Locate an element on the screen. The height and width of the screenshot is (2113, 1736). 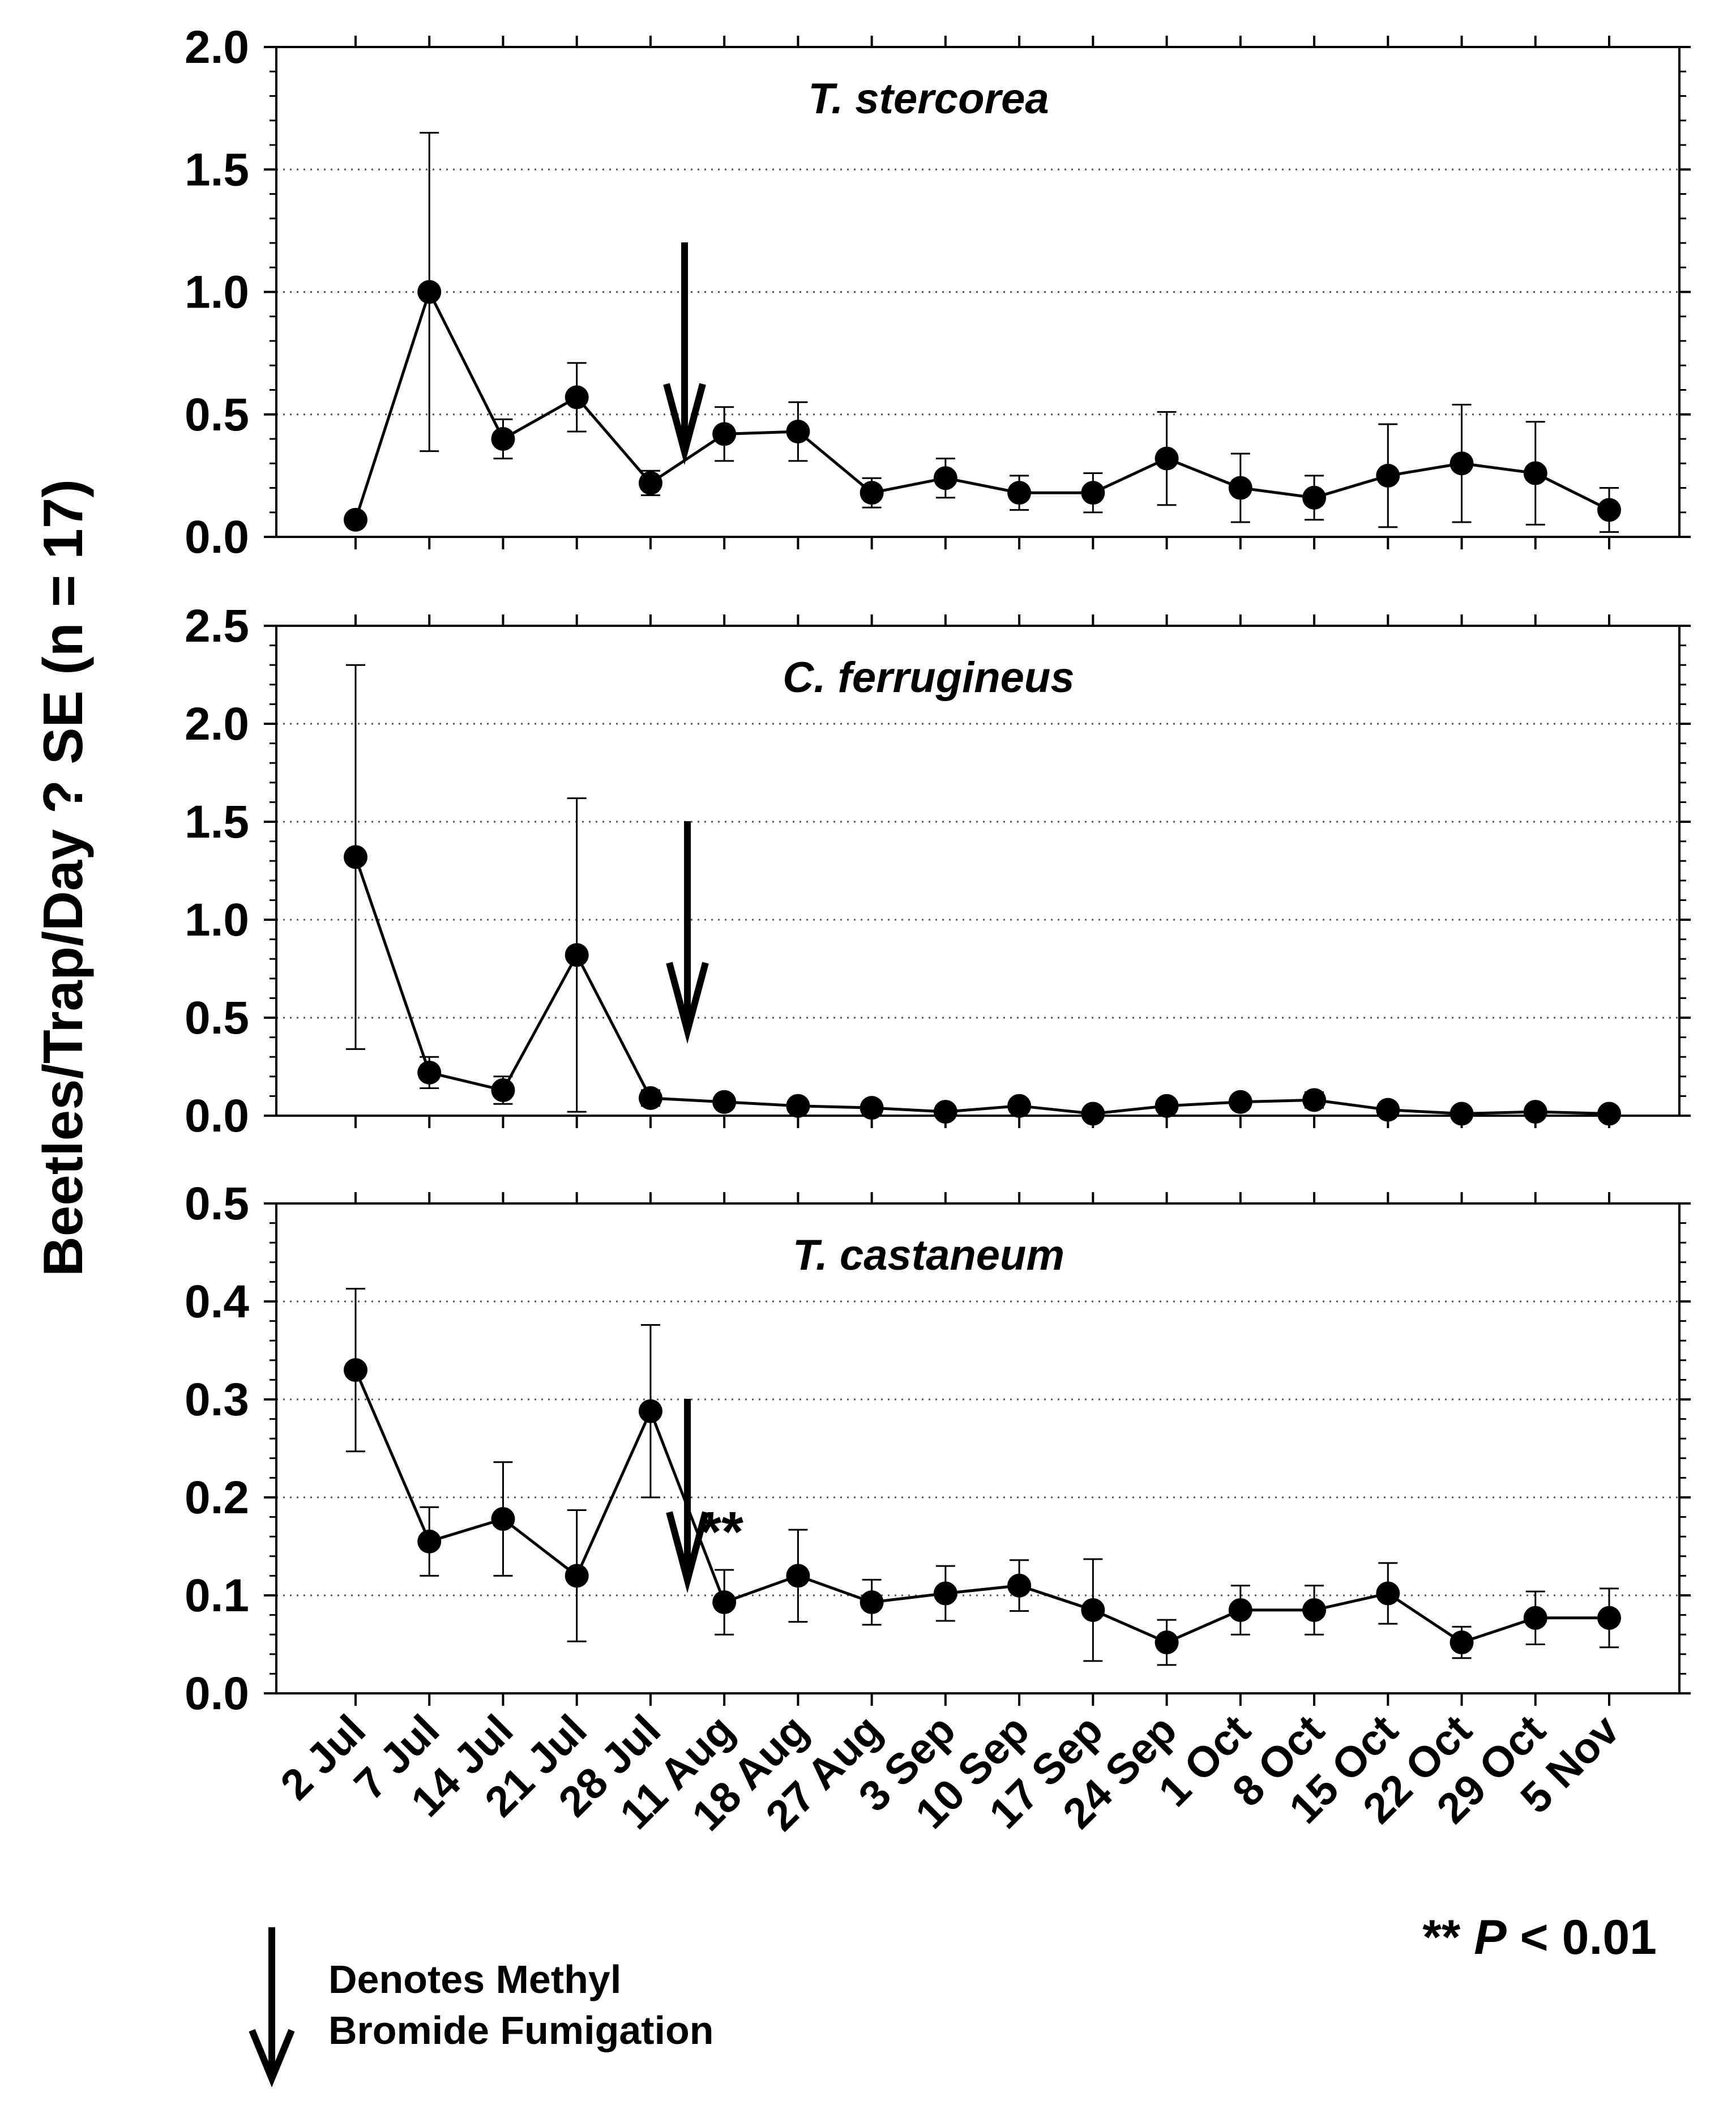
significance-annotation: ** is located at coordinates (721, 1532).